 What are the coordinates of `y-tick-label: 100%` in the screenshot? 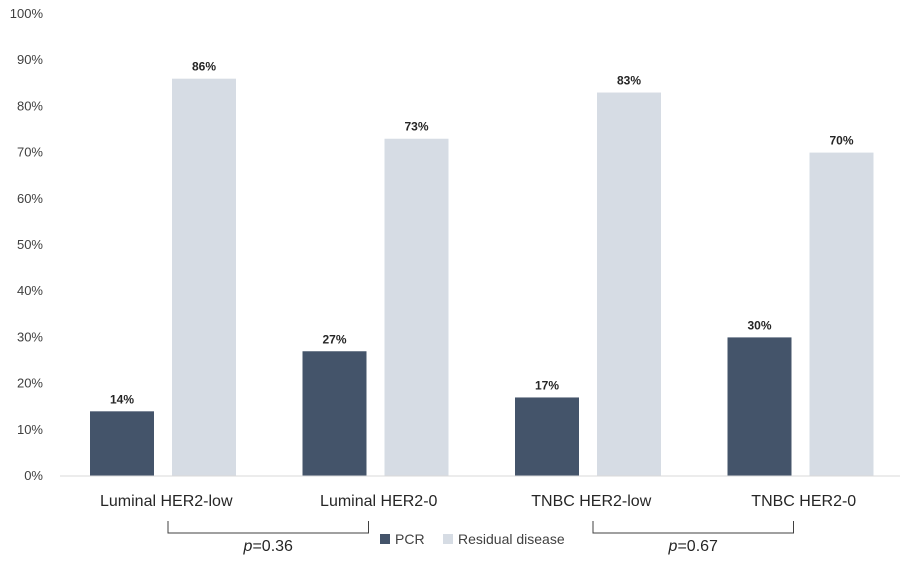 It's located at (27, 13).